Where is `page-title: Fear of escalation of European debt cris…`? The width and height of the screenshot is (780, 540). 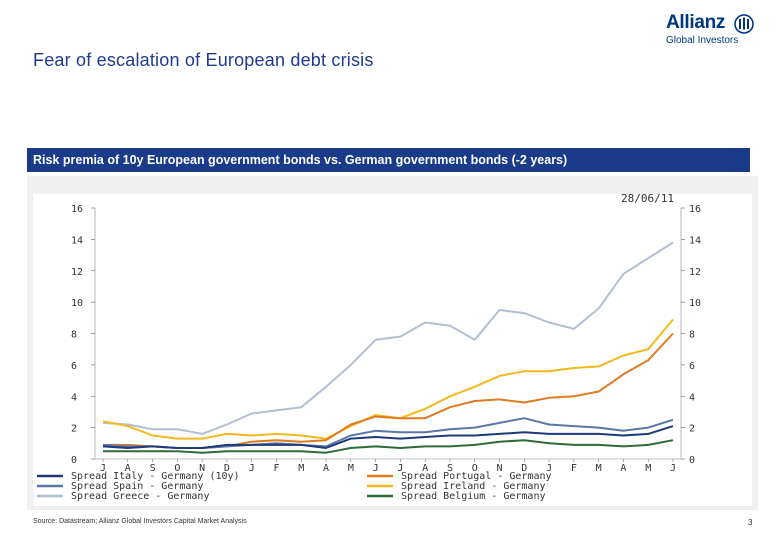 page-title: Fear of escalation of European debt cris… is located at coordinates (203, 60).